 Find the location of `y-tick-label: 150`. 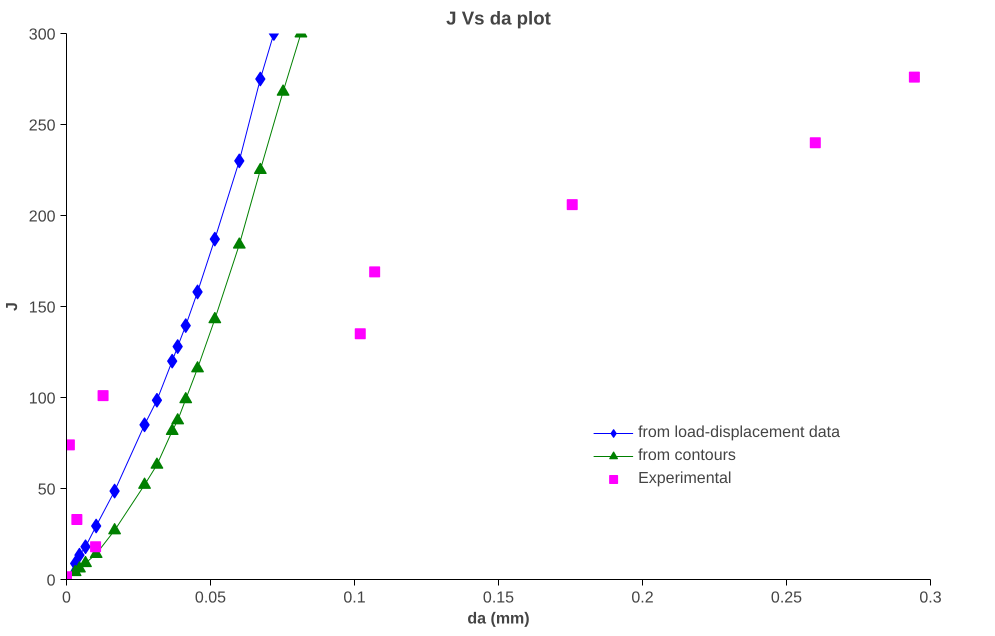

y-tick-label: 150 is located at coordinates (42, 308).